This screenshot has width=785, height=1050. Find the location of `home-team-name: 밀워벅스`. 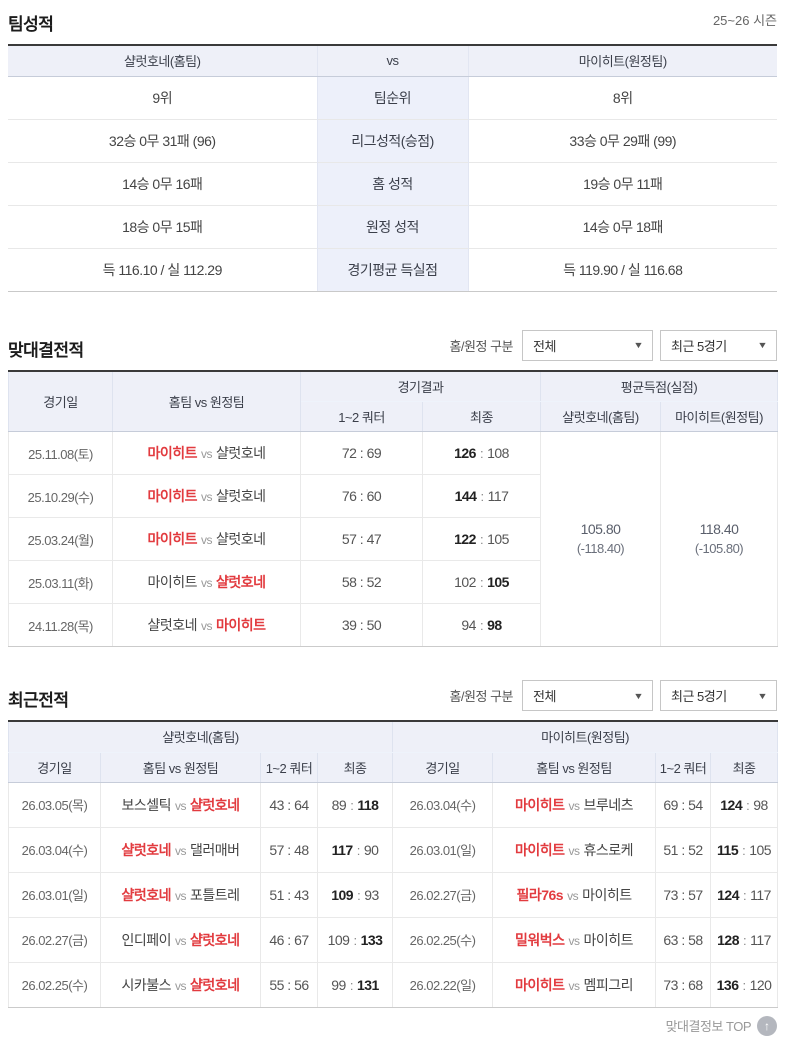

home-team-name: 밀워벅스 is located at coordinates (540, 939).